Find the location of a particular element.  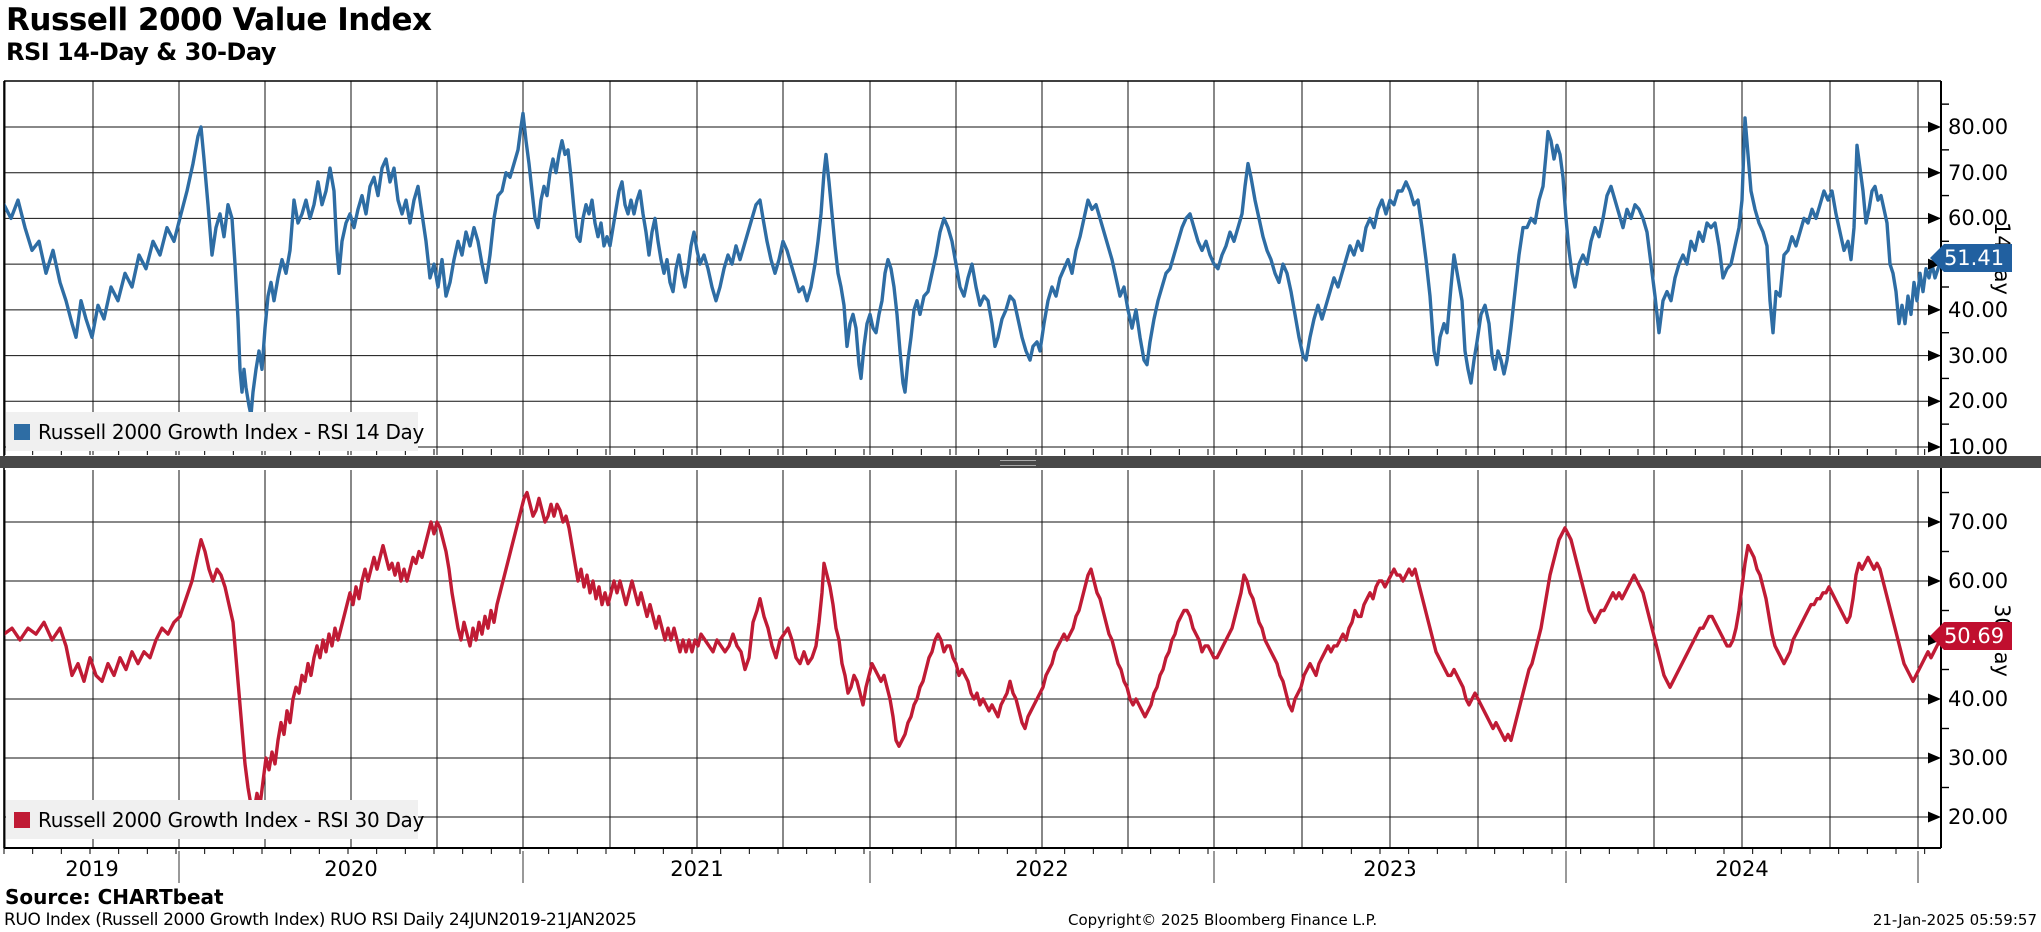

rsi14-tick-label: 10.00 is located at coordinates (1978, 446).